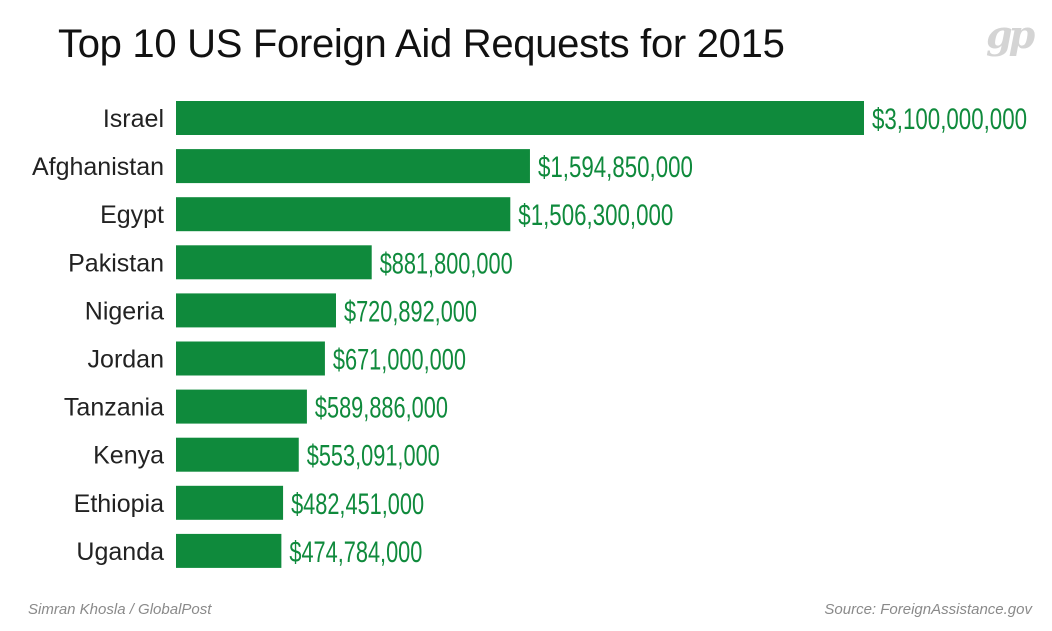 Image resolution: width=1052 pixels, height=631 pixels. What do you see at coordinates (357, 504) in the screenshot?
I see `value-label-ethiopia: $482,451,000` at bounding box center [357, 504].